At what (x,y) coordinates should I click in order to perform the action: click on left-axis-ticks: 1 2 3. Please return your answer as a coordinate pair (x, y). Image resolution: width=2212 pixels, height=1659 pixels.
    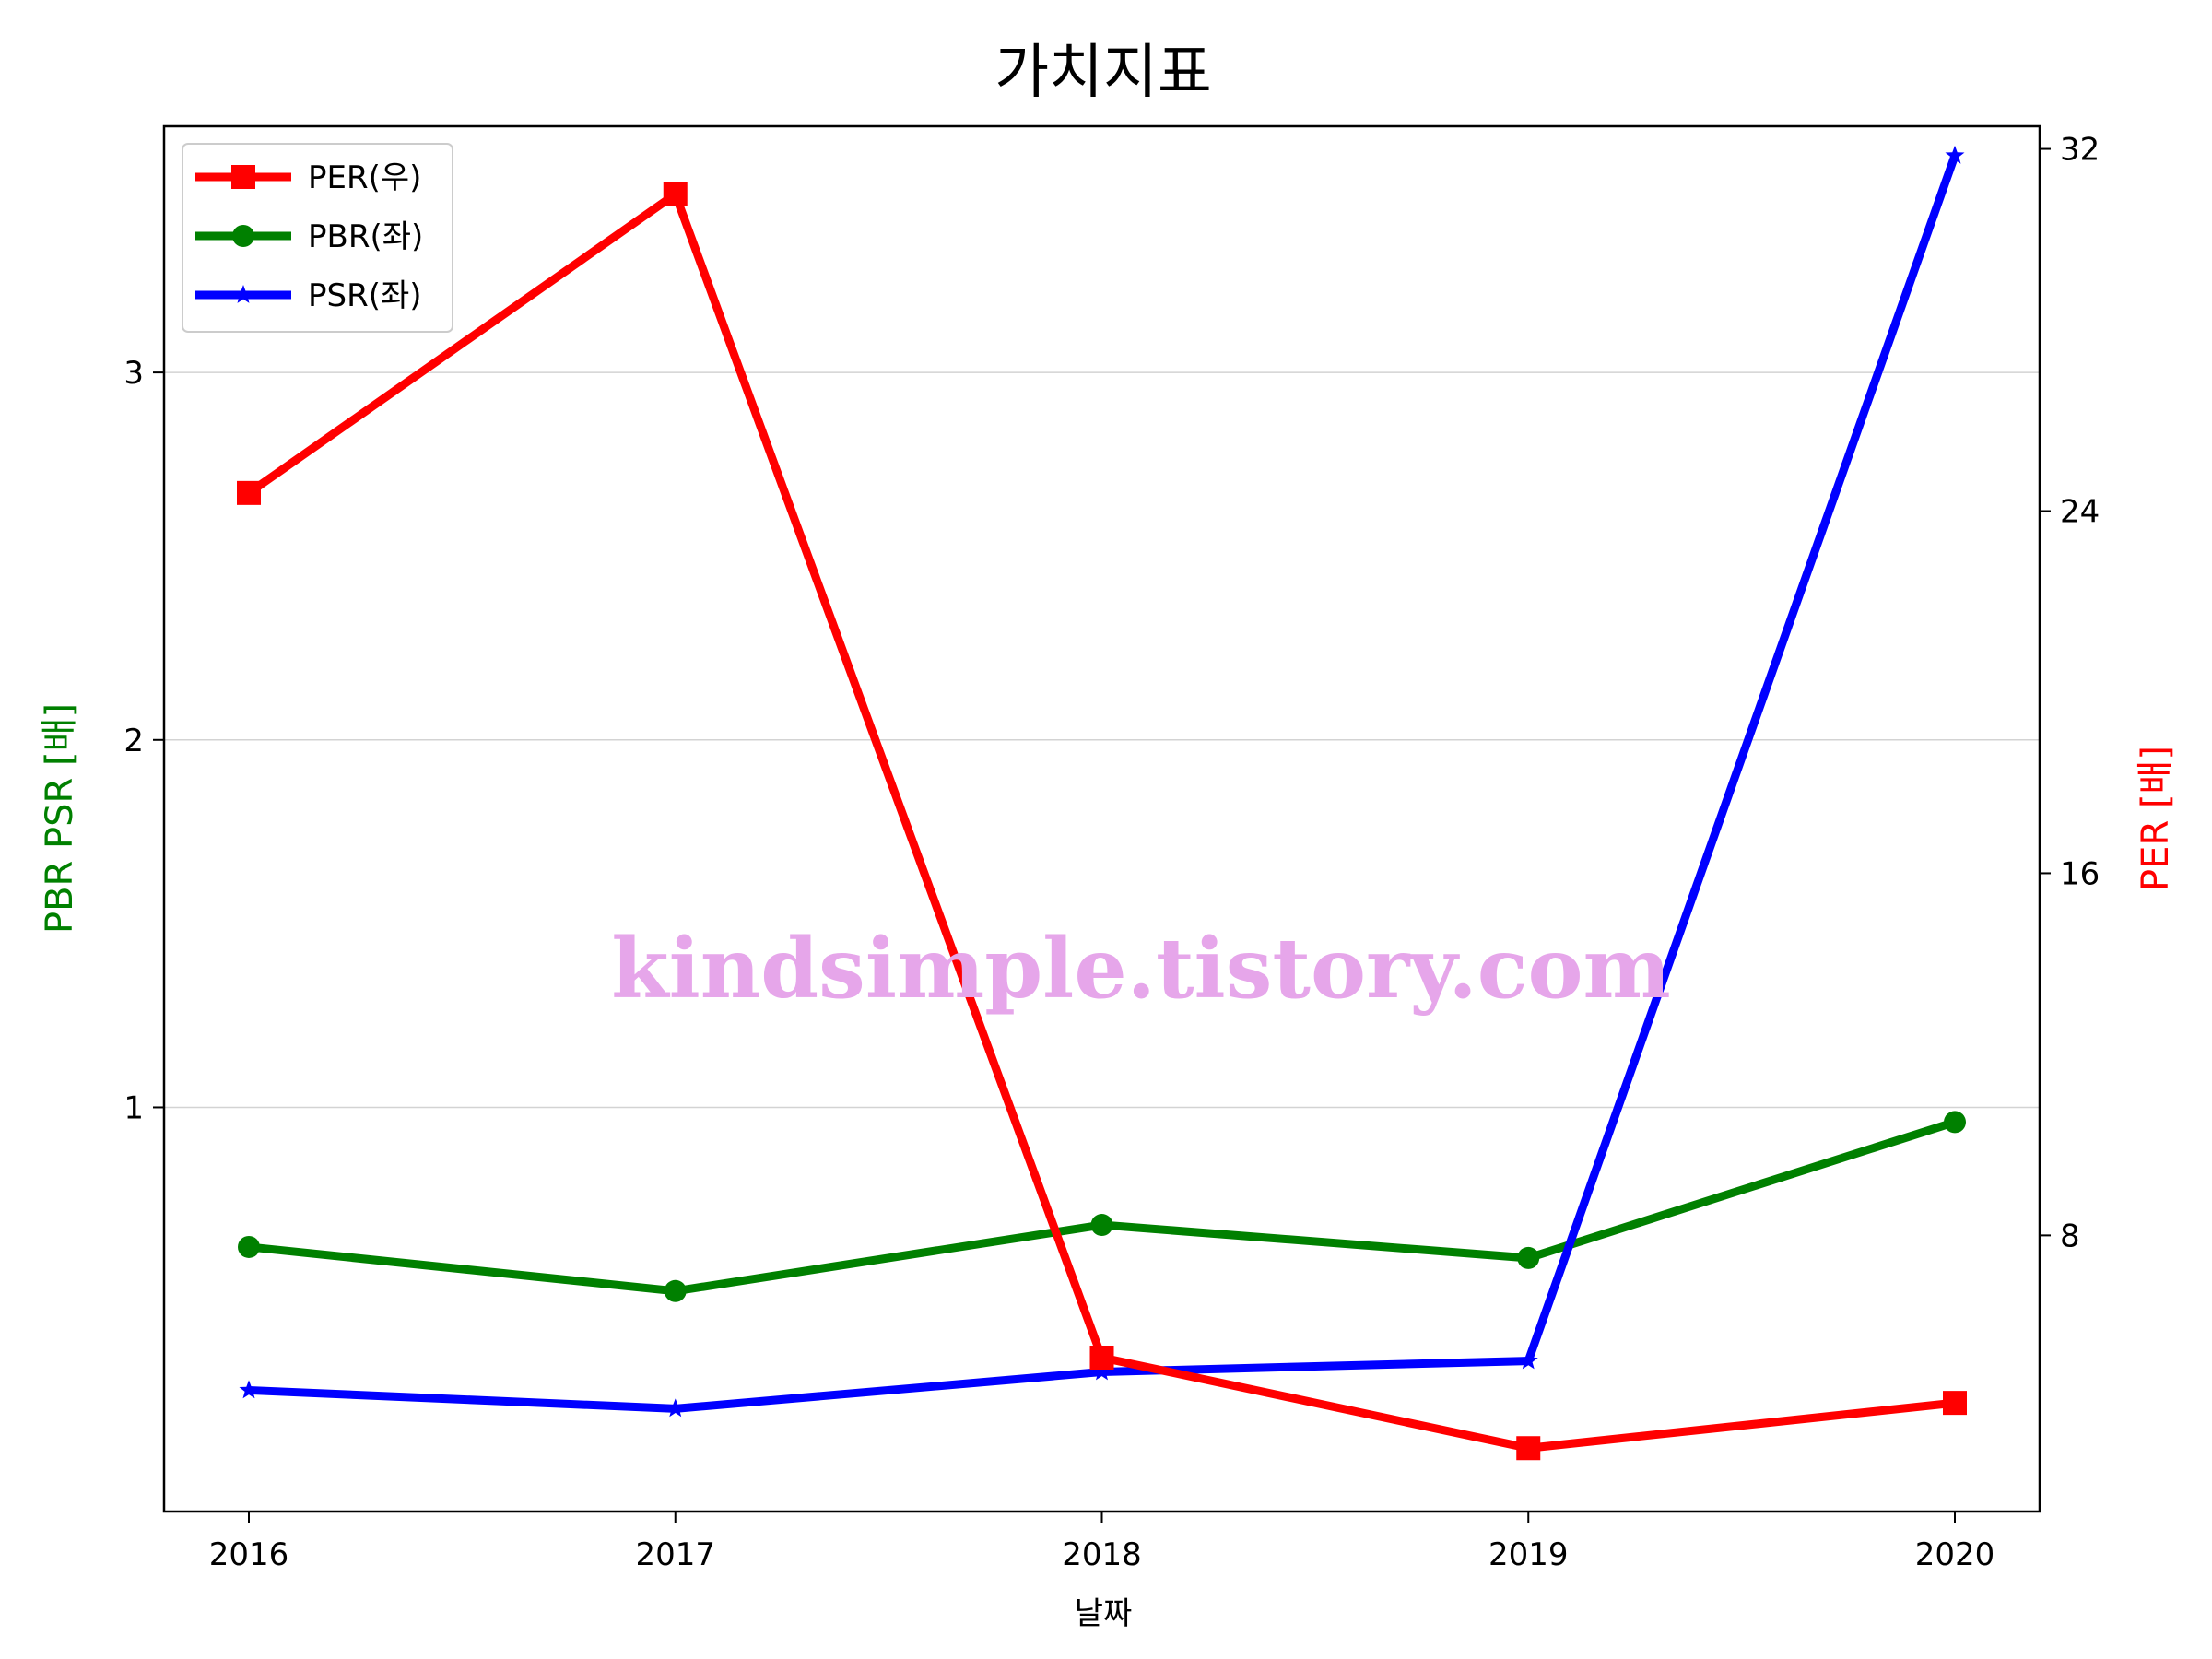
    Looking at the image, I should click on (144, 740).